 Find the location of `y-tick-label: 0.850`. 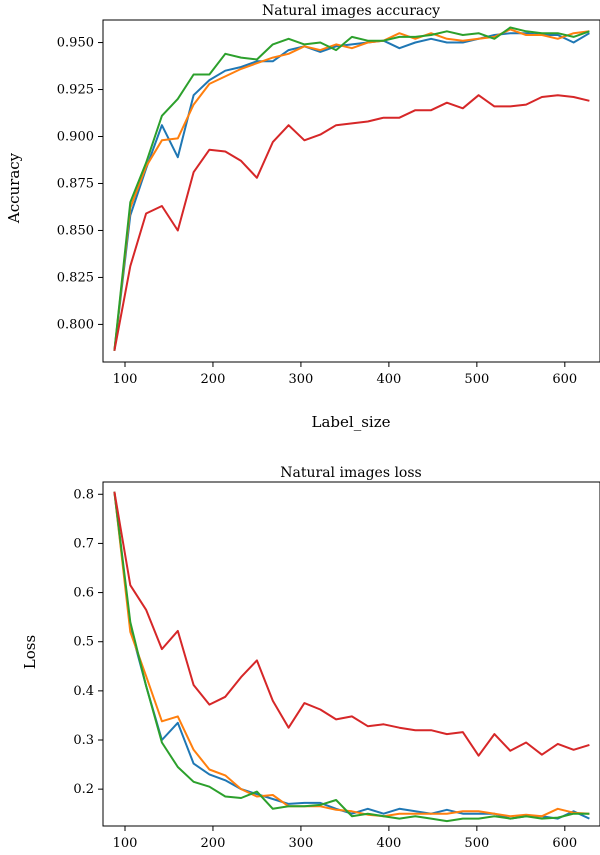

y-tick-label: 0.850 is located at coordinates (75, 230).